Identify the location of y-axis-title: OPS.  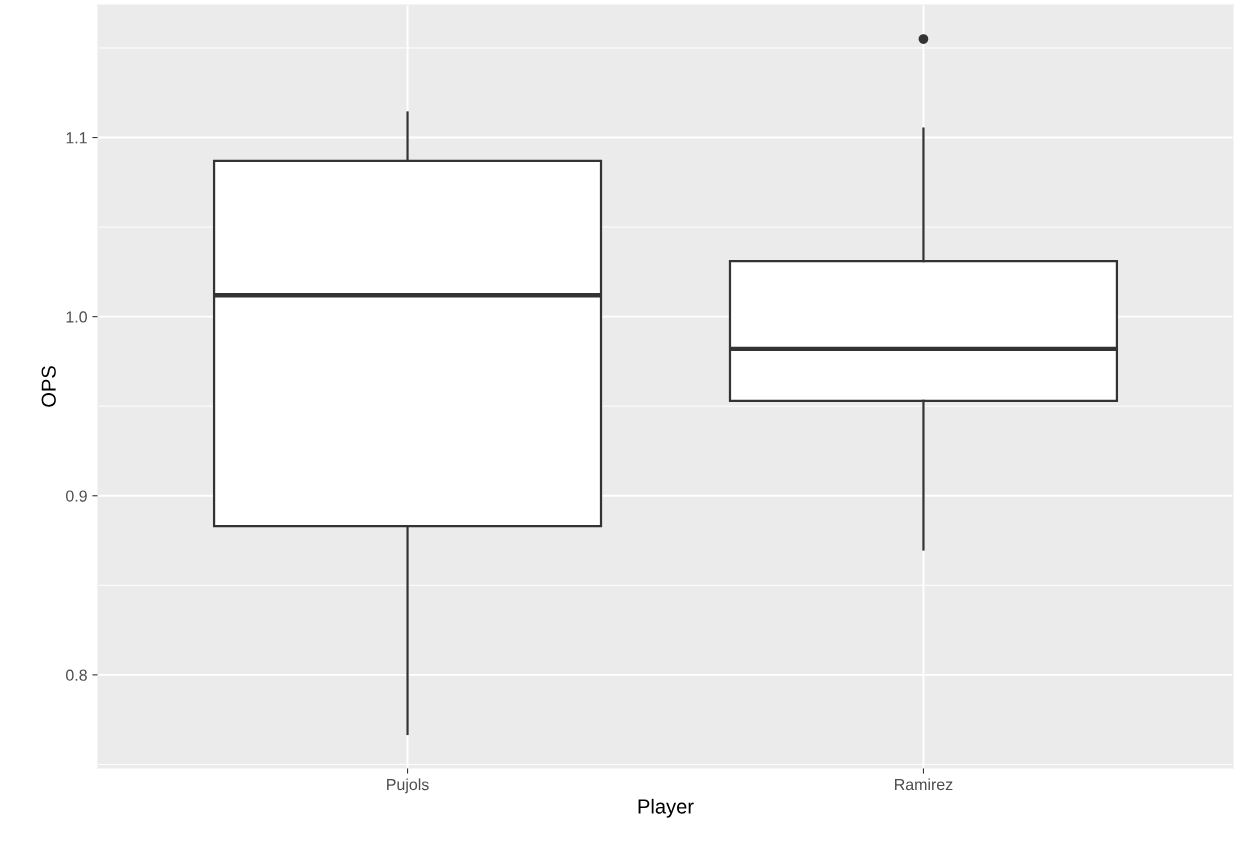
(48, 386).